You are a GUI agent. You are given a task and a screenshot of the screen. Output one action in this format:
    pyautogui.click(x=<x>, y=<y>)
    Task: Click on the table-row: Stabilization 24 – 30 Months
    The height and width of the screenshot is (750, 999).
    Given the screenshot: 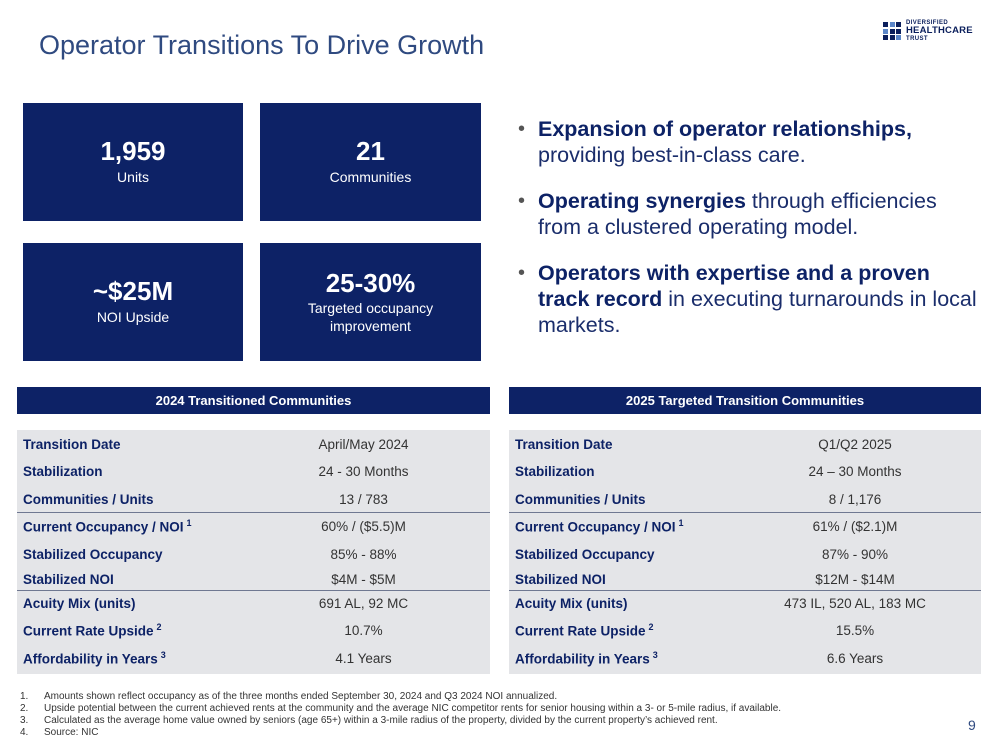 What is the action you would take?
    pyautogui.click(x=745, y=471)
    